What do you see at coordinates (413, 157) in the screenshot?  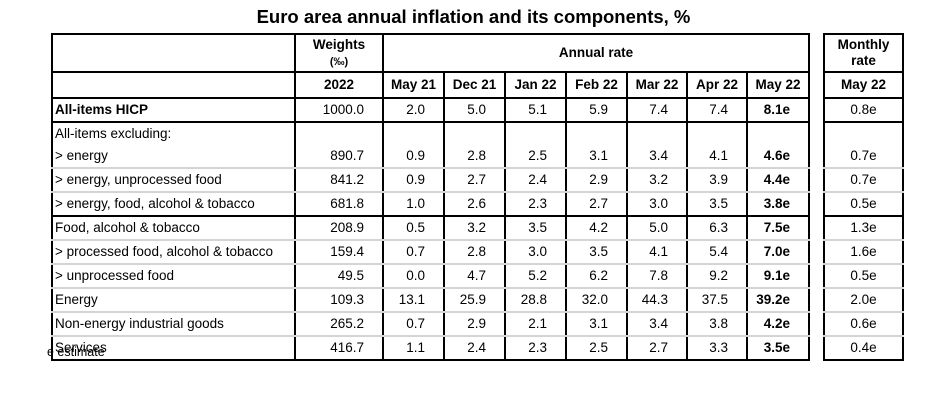 I see `annual-rate-cell: 0.9` at bounding box center [413, 157].